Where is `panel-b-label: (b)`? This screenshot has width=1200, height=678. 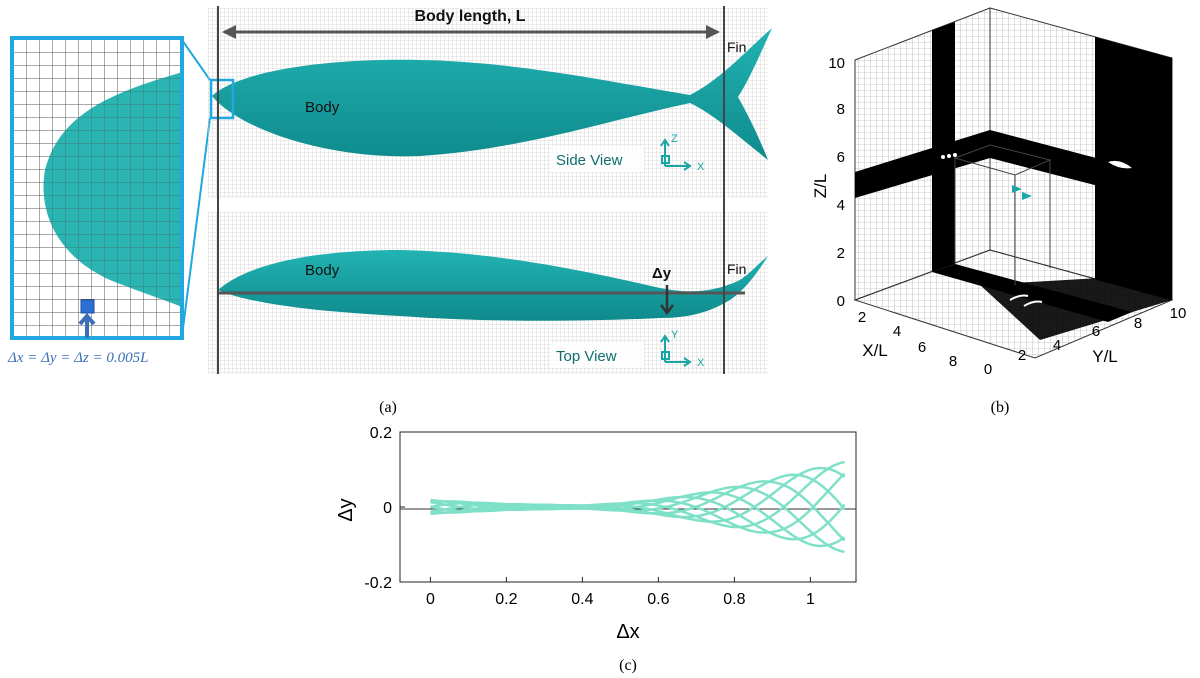 panel-b-label: (b) is located at coordinates (1000, 407).